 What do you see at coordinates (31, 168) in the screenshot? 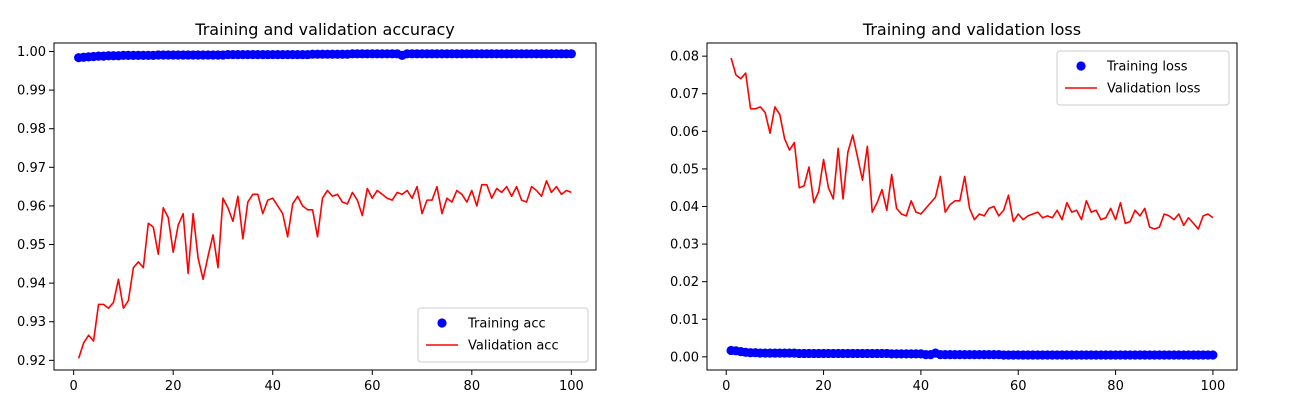
I see `y-tick-label: 0.97` at bounding box center [31, 168].